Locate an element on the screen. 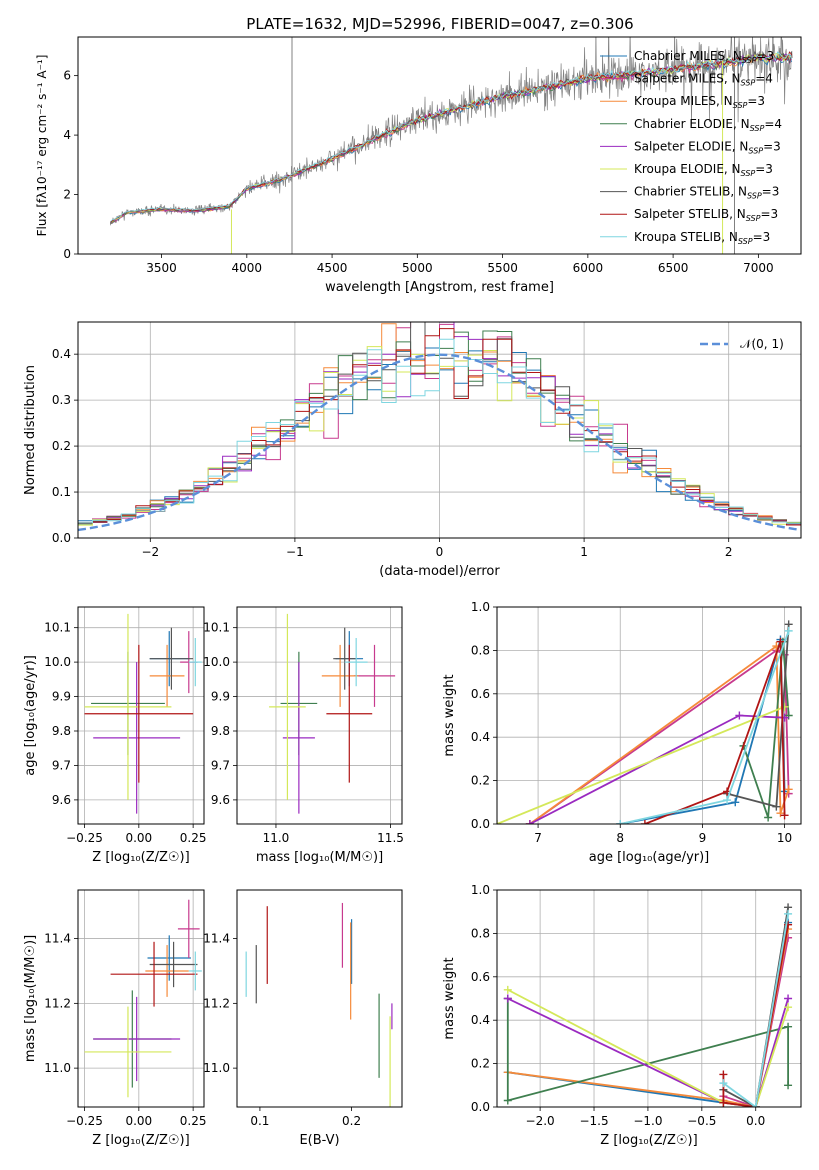  errorbar-salpeter_miles is located at coordinates (188, 929).